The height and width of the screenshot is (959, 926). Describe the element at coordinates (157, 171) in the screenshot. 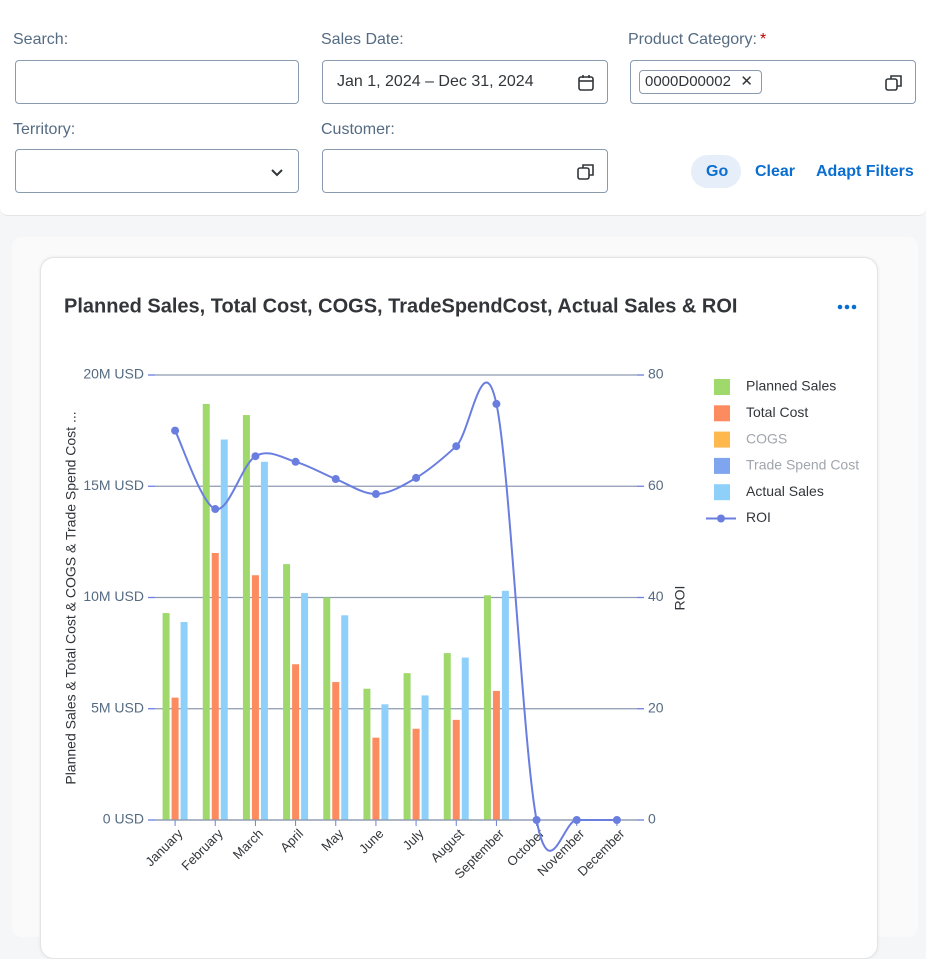

I see `territory-select` at that location.